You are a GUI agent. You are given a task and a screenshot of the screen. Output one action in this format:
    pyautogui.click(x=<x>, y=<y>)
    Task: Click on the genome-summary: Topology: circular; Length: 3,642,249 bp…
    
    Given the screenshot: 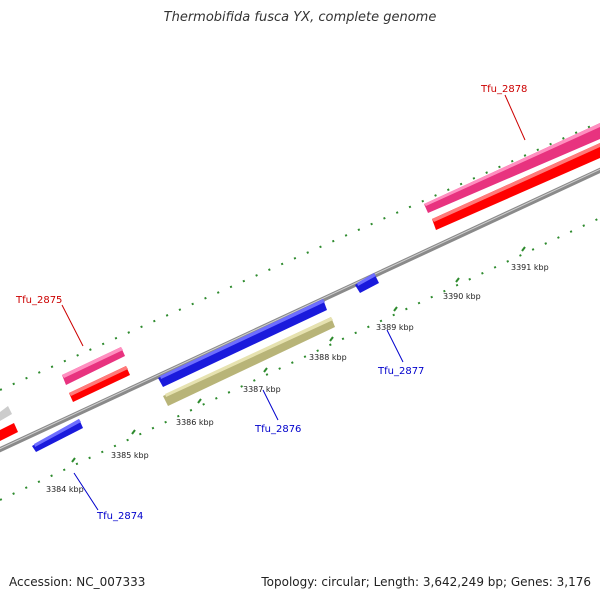 What is the action you would take?
    pyautogui.click(x=426, y=582)
    